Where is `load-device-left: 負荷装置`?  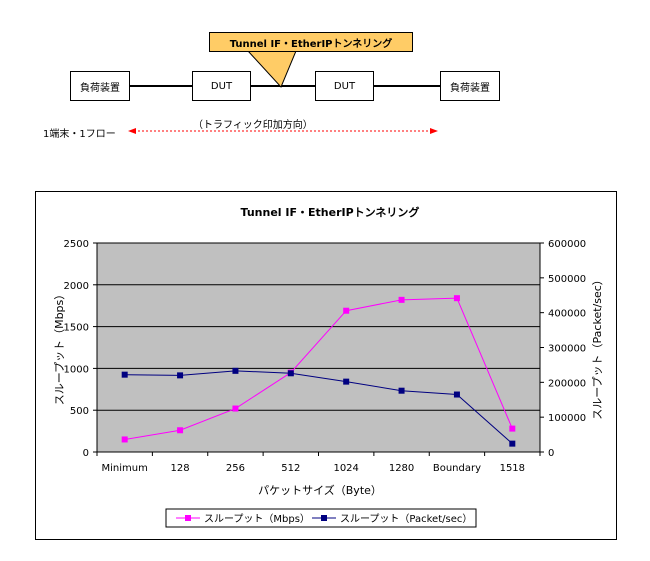
load-device-left: 負荷装置 is located at coordinates (100, 86).